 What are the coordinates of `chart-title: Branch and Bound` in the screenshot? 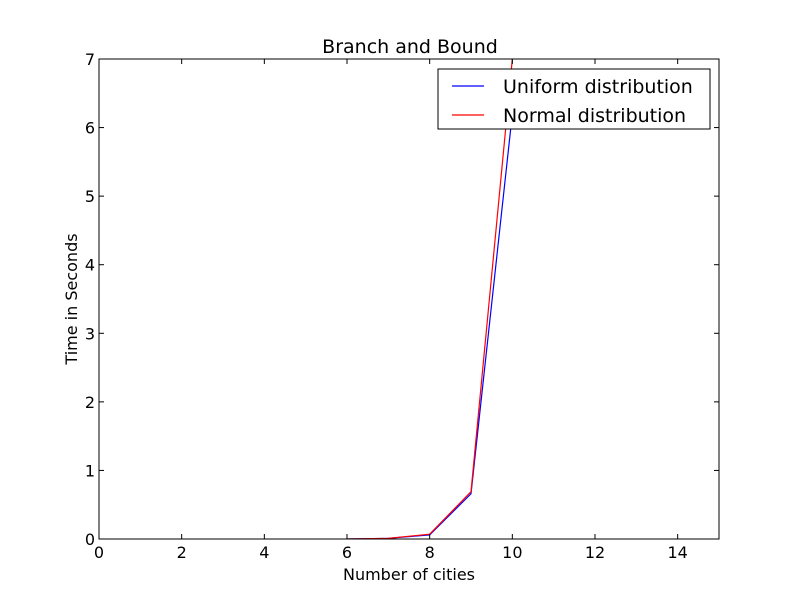 It's located at (410, 47).